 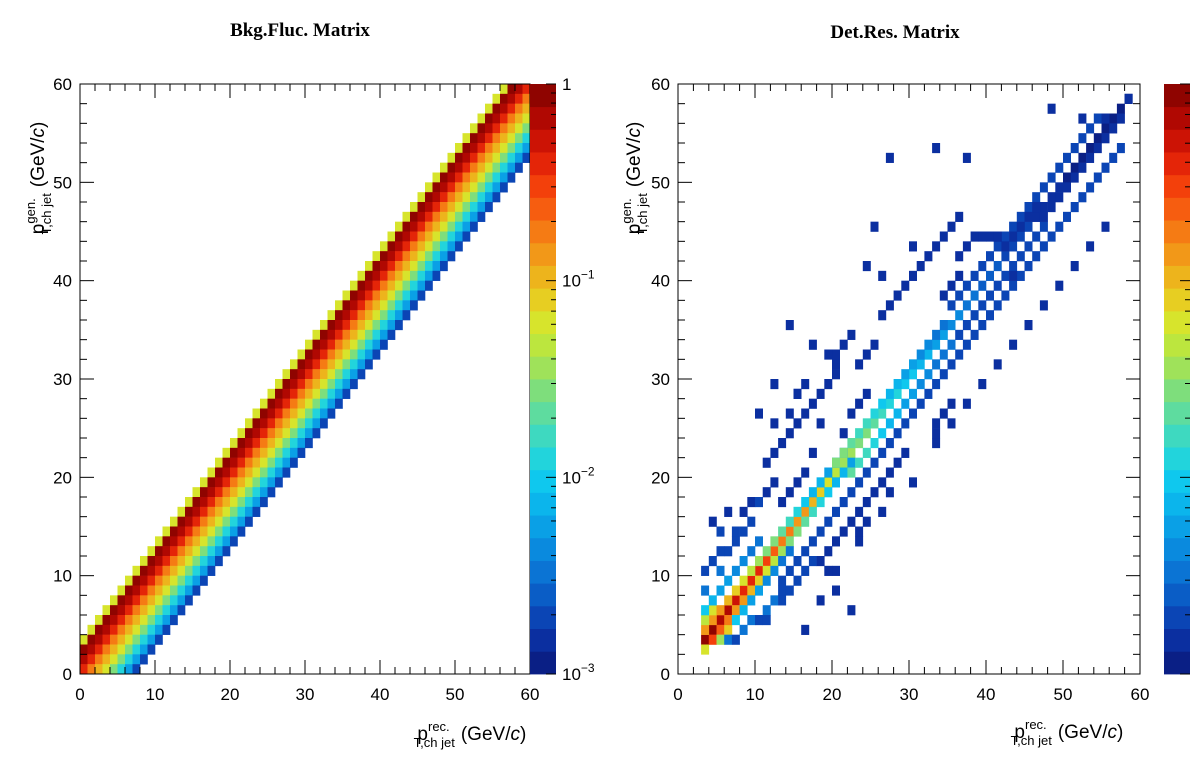 What do you see at coordinates (1067, 732) in the screenshot?
I see `svg-text:prec.T,ch jet(GeV/c): prec. T,ch jet (GeV/c)` at bounding box center [1067, 732].